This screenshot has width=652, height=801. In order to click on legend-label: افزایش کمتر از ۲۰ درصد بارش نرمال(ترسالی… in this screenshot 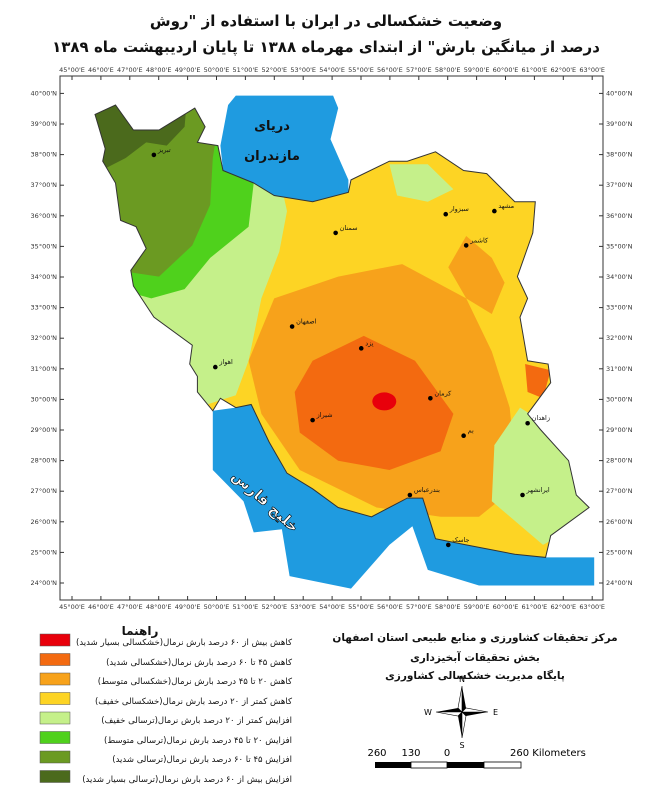, I will do `click(196, 721)`.